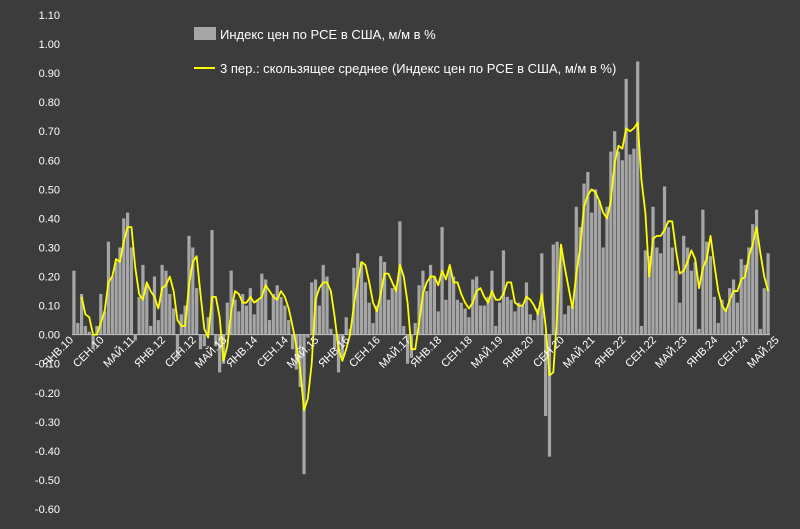 Image resolution: width=800 pixels, height=529 pixels. I want to click on y-tick-label: 0.20, so click(49, 278).